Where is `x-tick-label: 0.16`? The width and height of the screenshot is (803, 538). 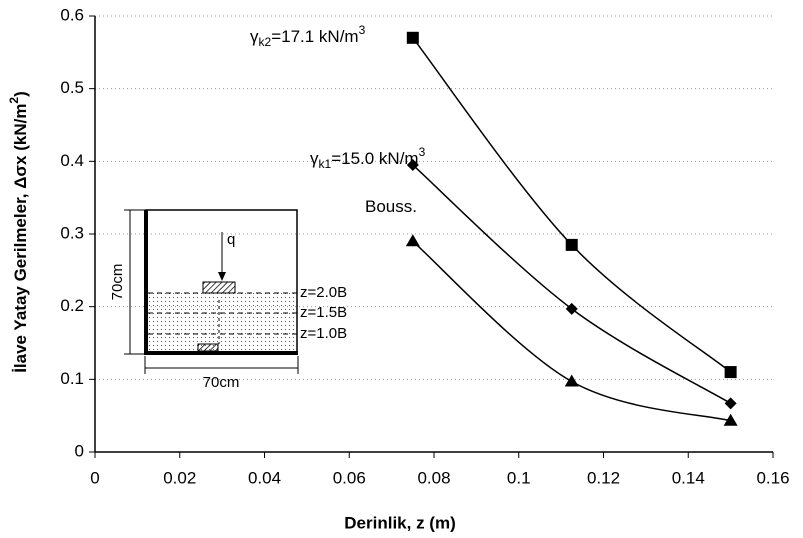
x-tick-label: 0.16 is located at coordinates (772, 477).